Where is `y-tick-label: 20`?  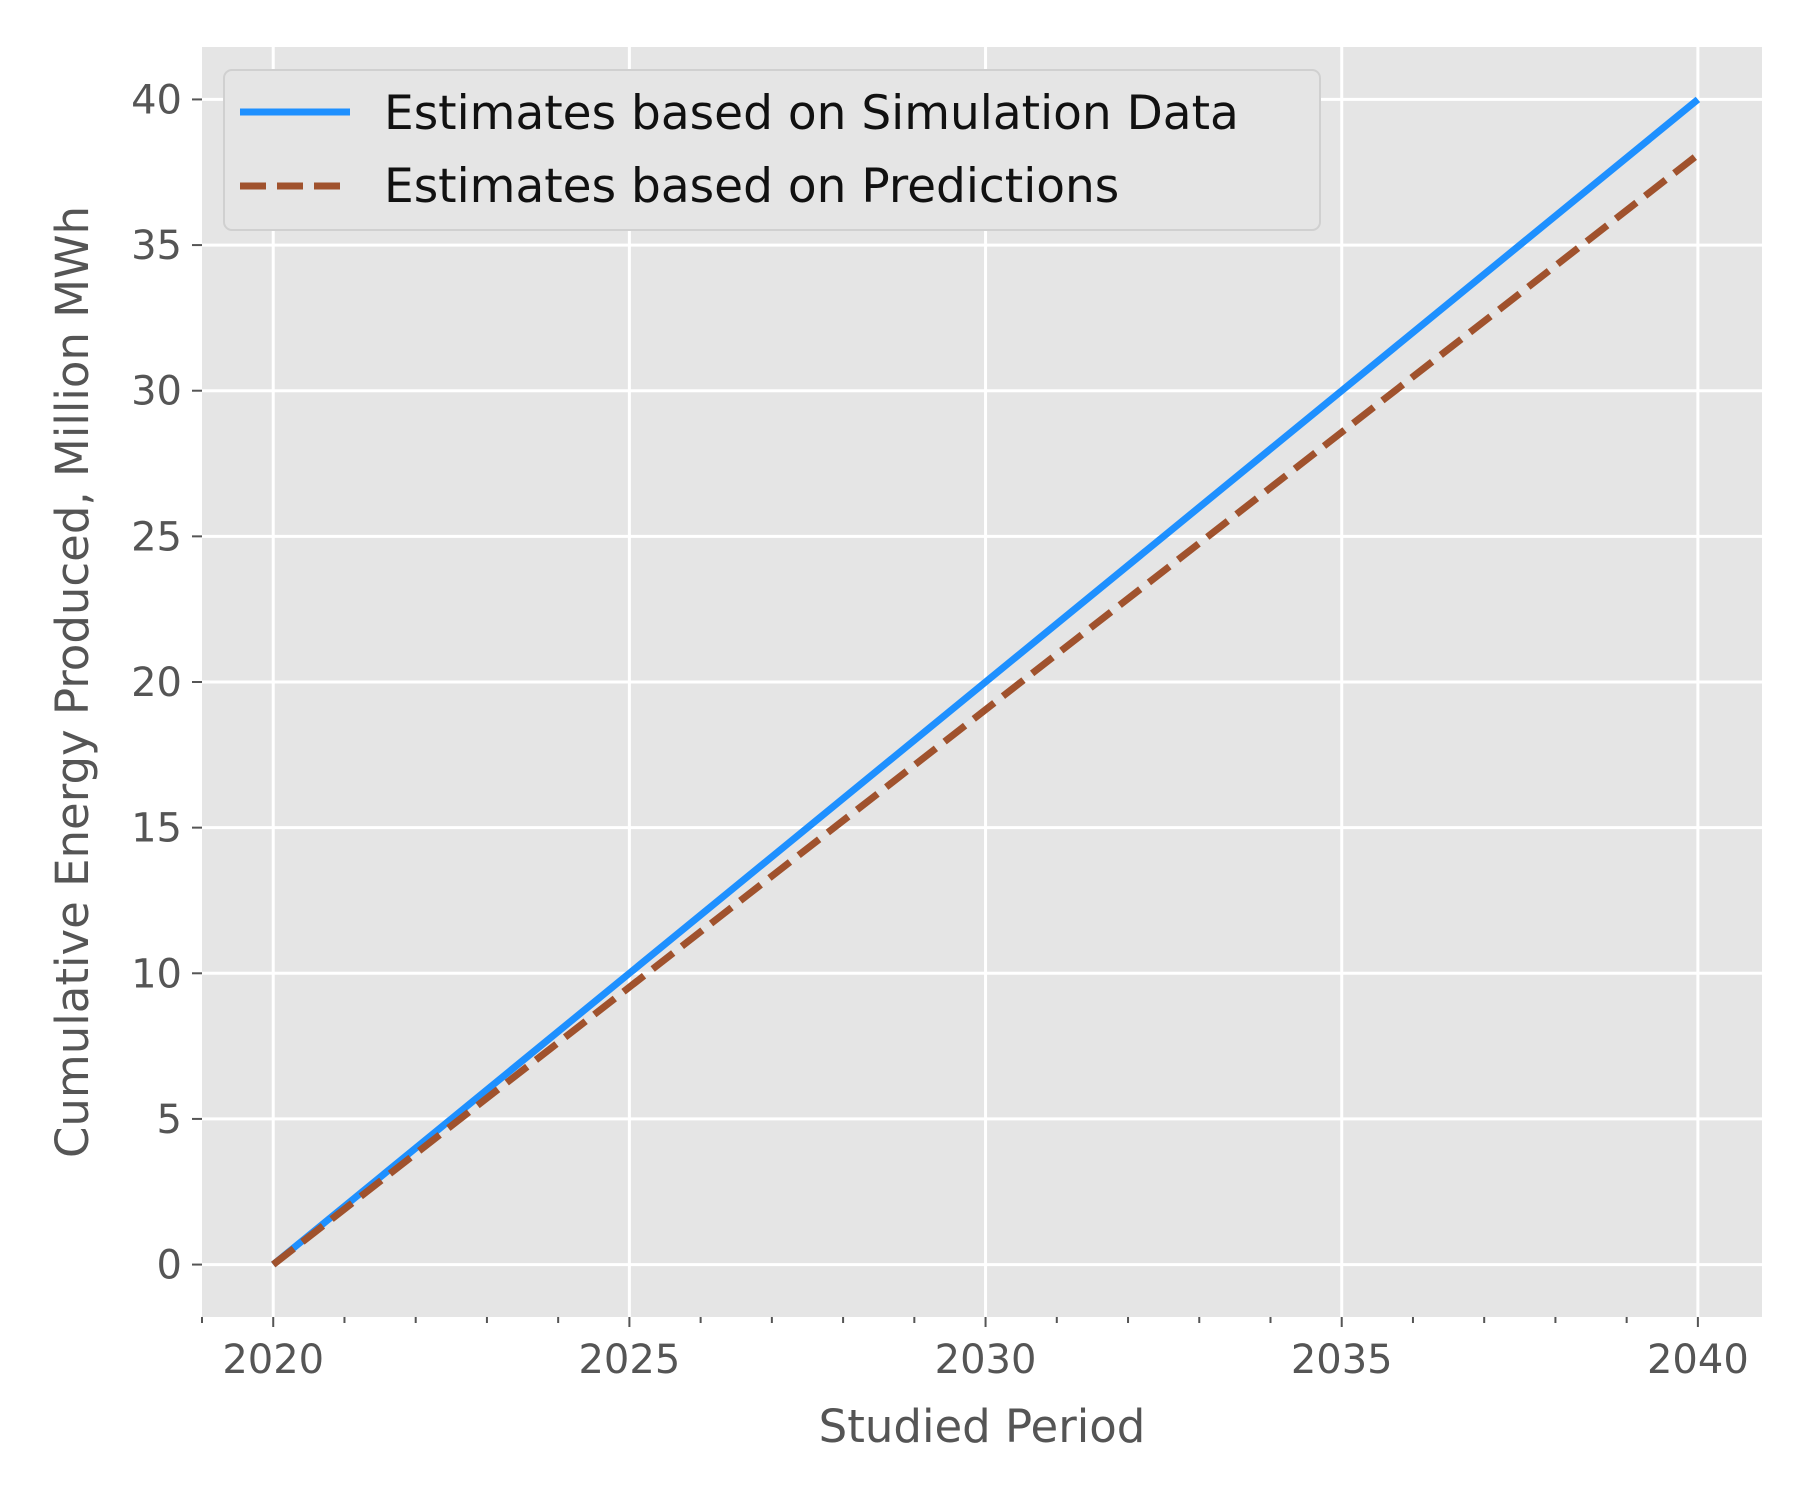 y-tick-label: 20 is located at coordinates (156, 683).